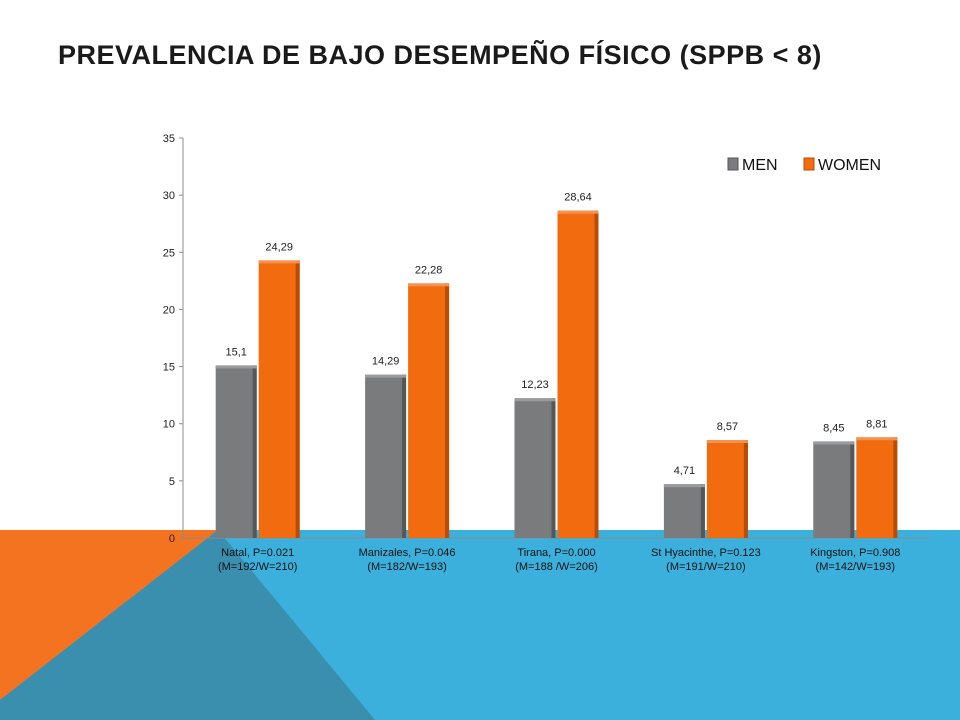  Describe the element at coordinates (169, 253) in the screenshot. I see `y-tick-label: 25` at that location.